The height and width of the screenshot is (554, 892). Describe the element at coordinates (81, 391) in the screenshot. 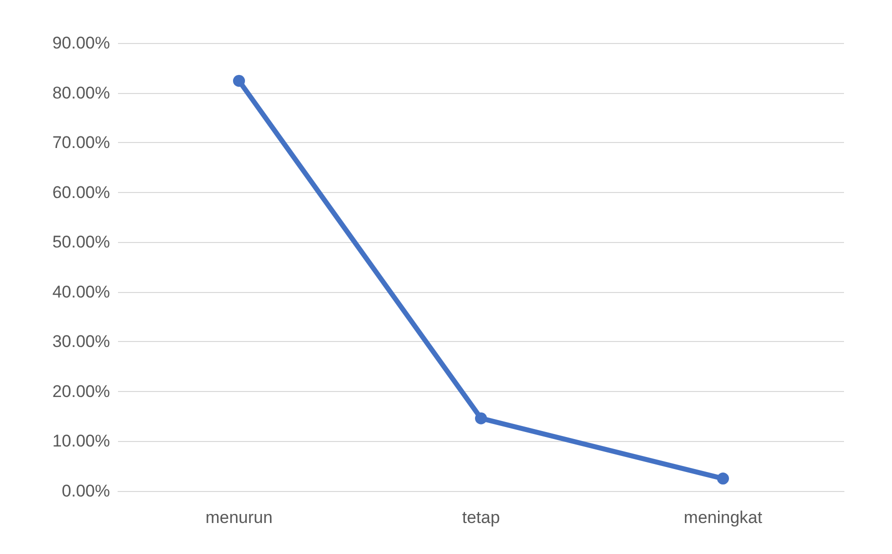

I see `y-tick-label: 20.00%` at that location.